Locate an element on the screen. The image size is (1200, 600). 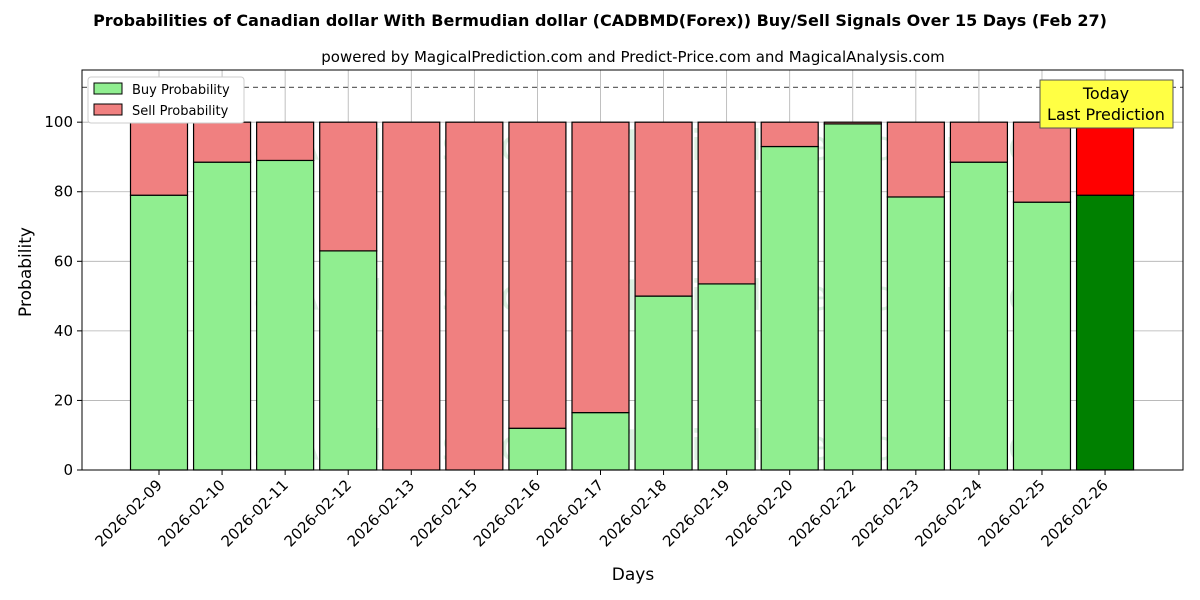
y-tick-label: 80 is located at coordinates (63, 192).